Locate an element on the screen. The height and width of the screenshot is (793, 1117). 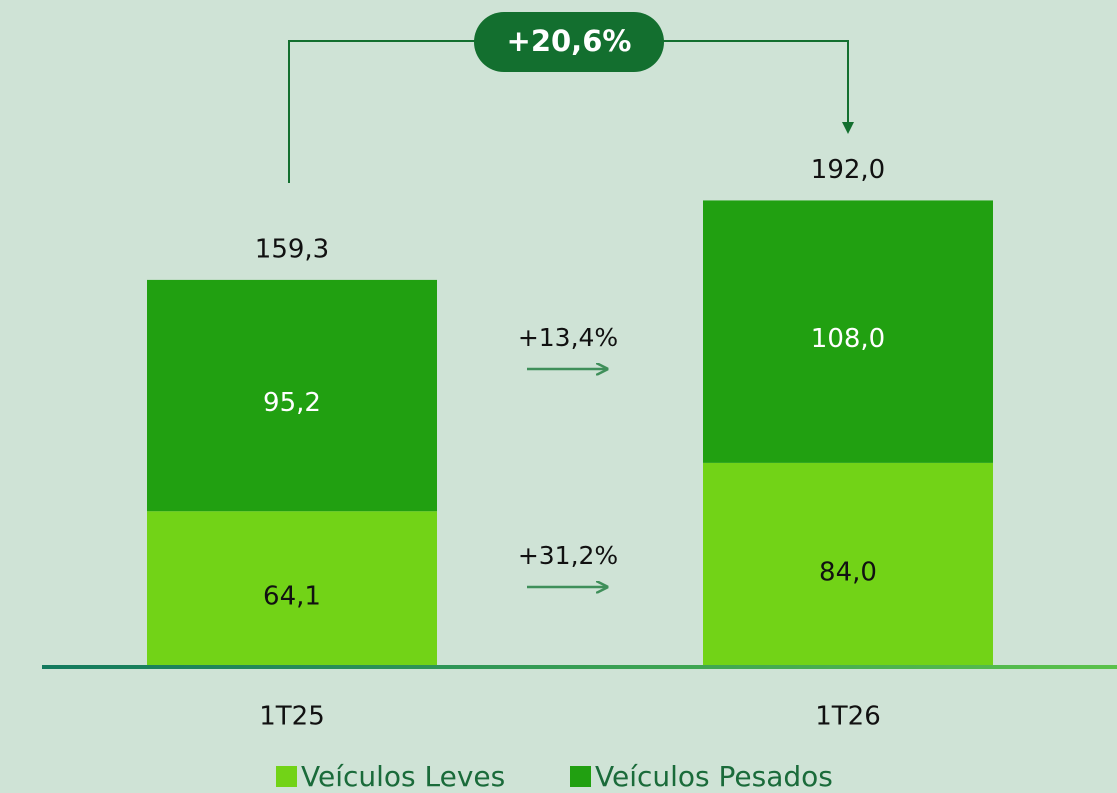
value-label: 95,2 is located at coordinates (292, 403).